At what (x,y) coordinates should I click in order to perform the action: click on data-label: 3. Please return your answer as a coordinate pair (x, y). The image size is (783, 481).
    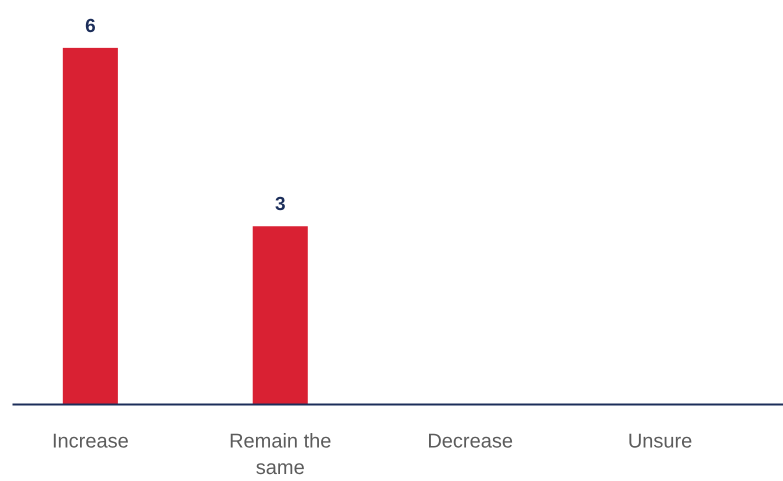
    Looking at the image, I should click on (280, 205).